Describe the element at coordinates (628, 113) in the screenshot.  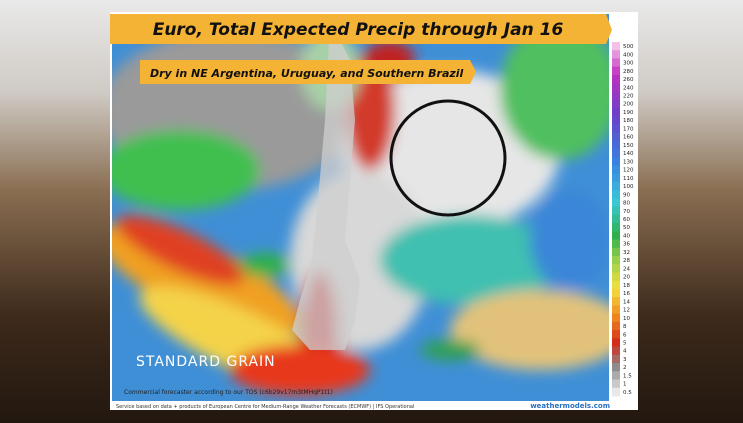
I see `legend-label: 190` at that location.